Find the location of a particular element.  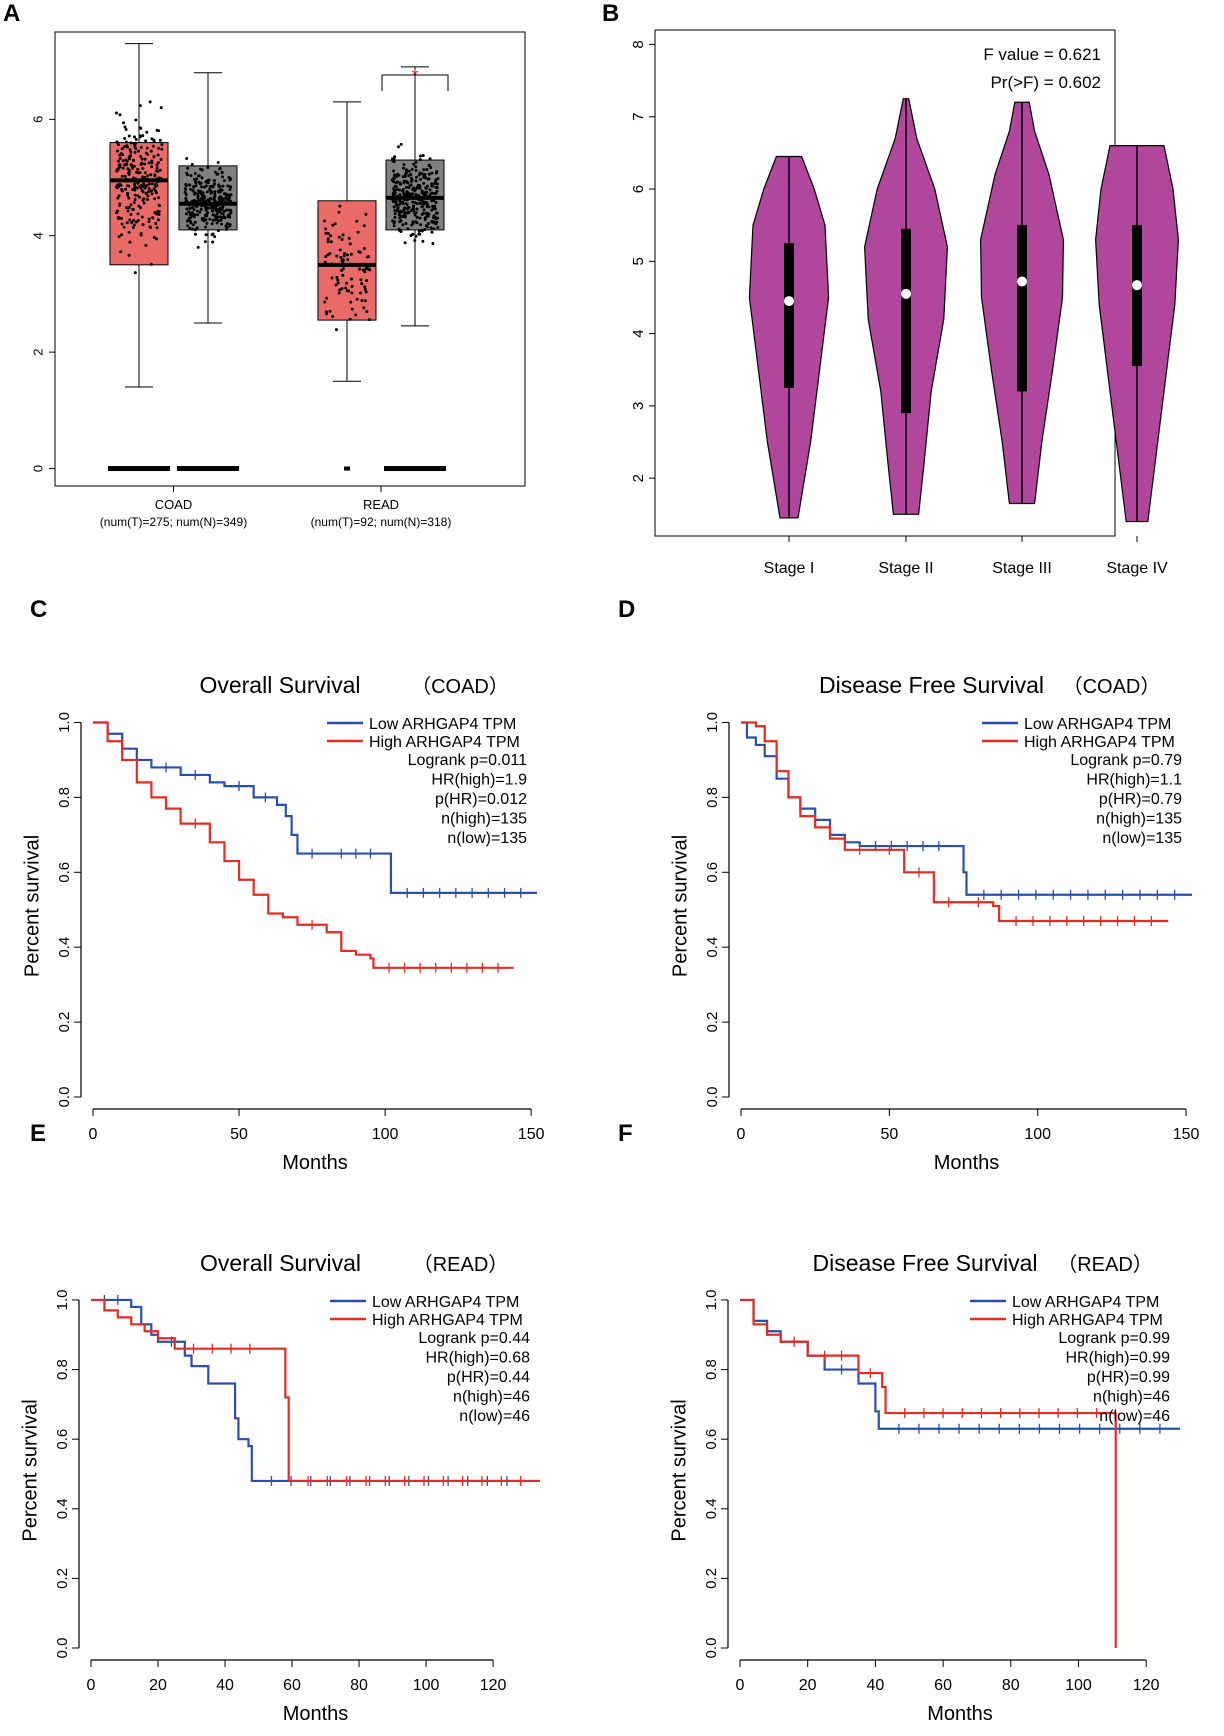

chart-subtitle-f: （READ） is located at coordinates (1105, 1264).